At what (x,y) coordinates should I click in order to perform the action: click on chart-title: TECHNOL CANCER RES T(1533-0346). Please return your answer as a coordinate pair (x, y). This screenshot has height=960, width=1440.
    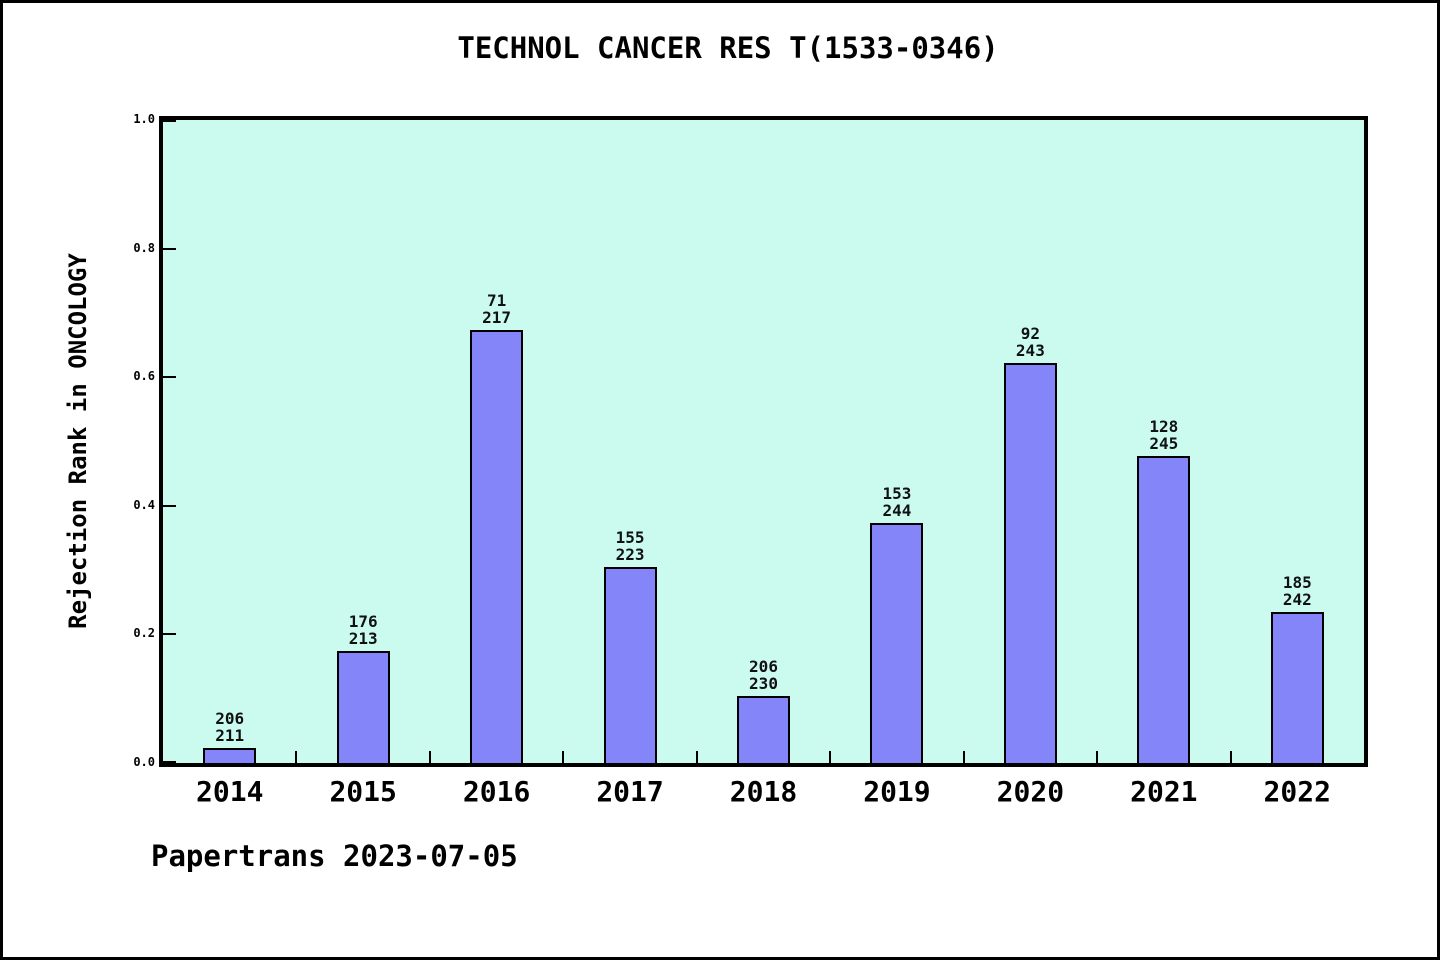
    Looking at the image, I should click on (728, 48).